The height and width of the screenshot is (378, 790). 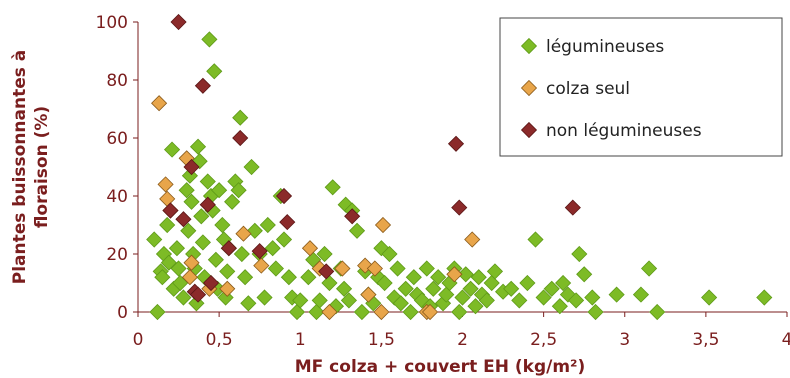 I want to click on legend-box, so click(x=641, y=87).